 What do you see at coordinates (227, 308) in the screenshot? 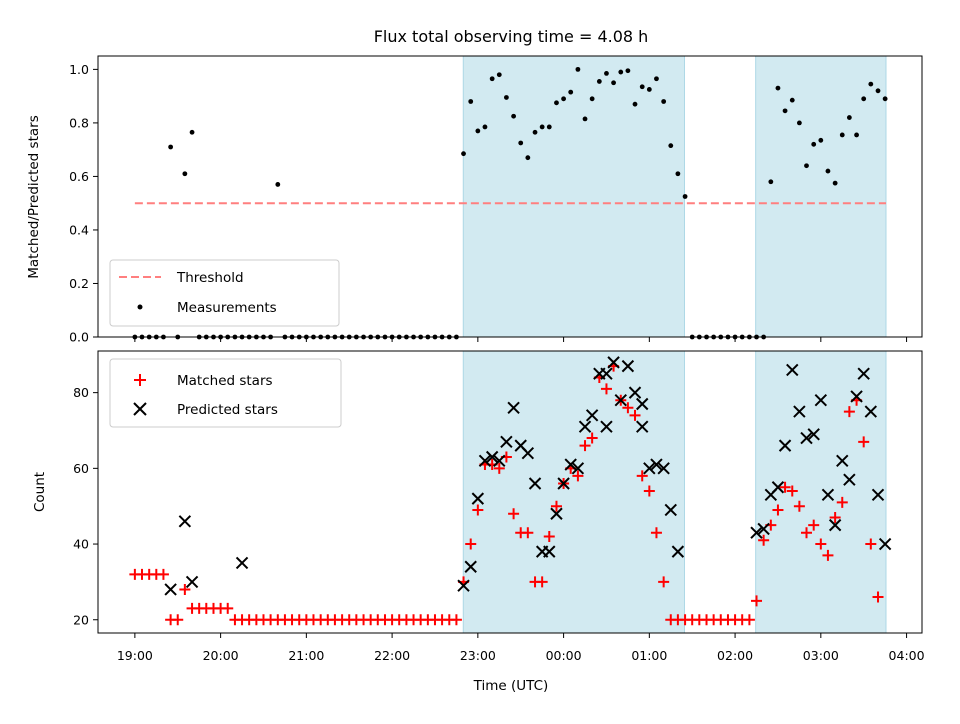
I see `measurements-legend-label: Measurements` at bounding box center [227, 308].